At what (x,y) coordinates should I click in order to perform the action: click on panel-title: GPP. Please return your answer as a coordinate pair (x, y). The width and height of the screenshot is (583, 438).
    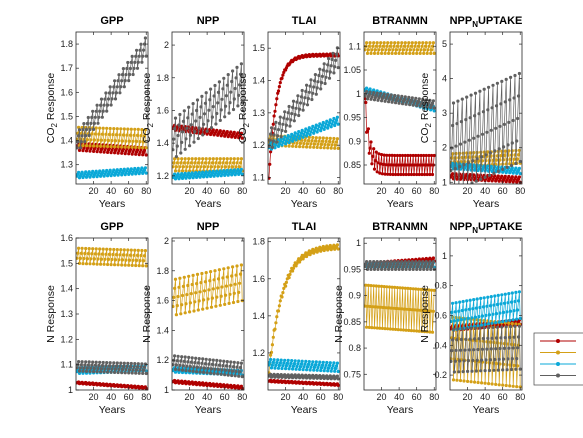
    Looking at the image, I should click on (111, 227).